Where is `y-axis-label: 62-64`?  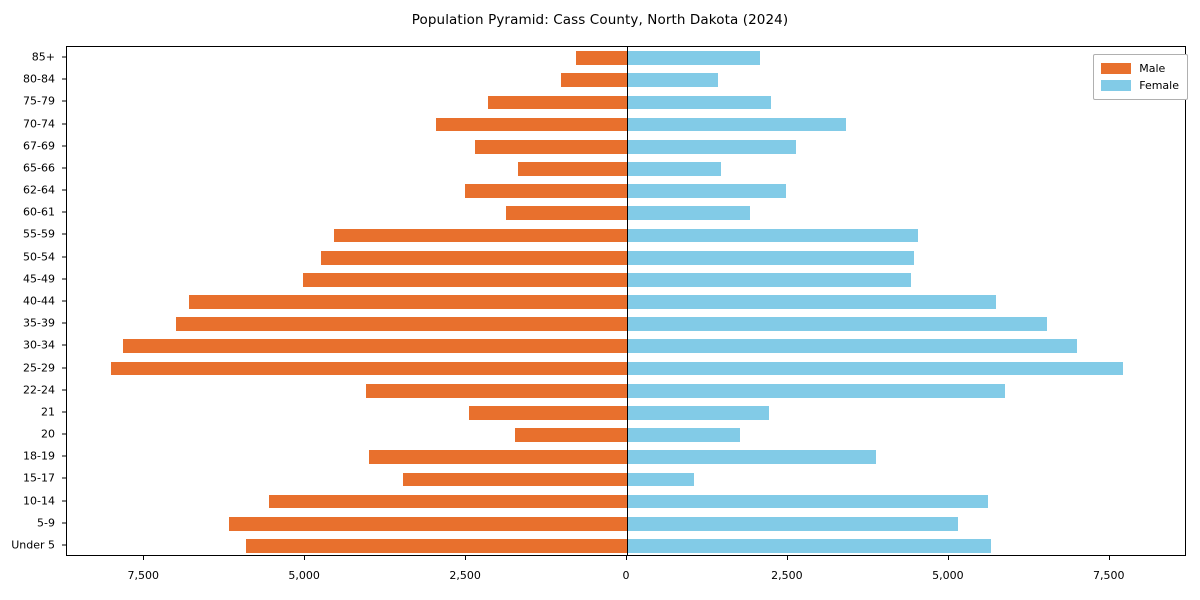
y-axis-label: 62-64 is located at coordinates (39, 190).